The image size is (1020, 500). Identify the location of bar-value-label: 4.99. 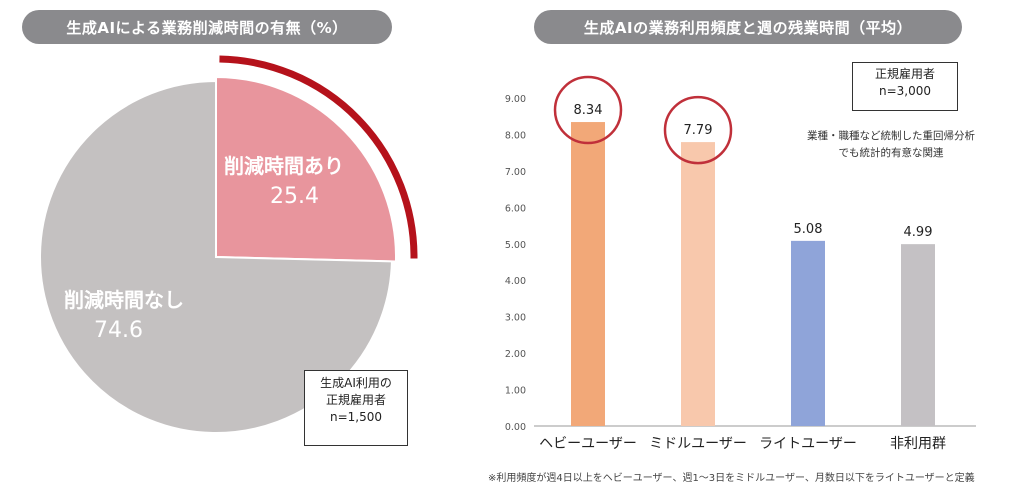
(918, 232).